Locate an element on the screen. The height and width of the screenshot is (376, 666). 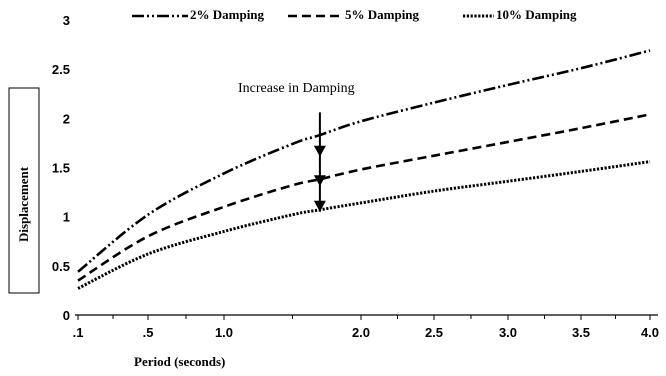
x-tick-label: 2.0 is located at coordinates (361, 332).